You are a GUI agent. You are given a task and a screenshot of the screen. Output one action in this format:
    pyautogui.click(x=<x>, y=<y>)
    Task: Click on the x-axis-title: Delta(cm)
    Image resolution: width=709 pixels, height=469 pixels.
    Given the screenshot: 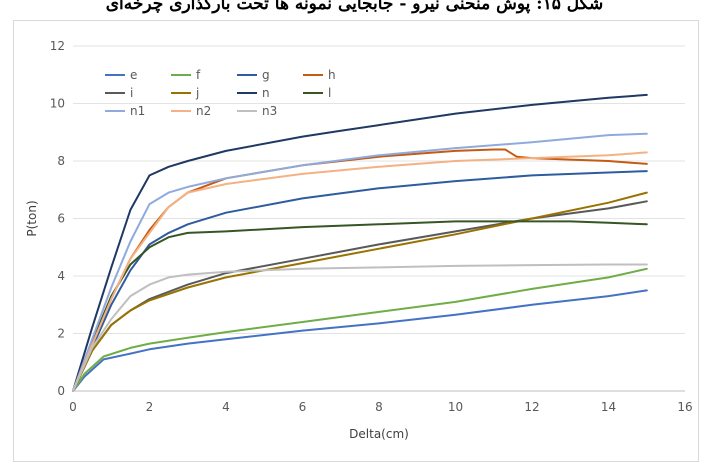 What is the action you would take?
    pyautogui.click(x=379, y=434)
    